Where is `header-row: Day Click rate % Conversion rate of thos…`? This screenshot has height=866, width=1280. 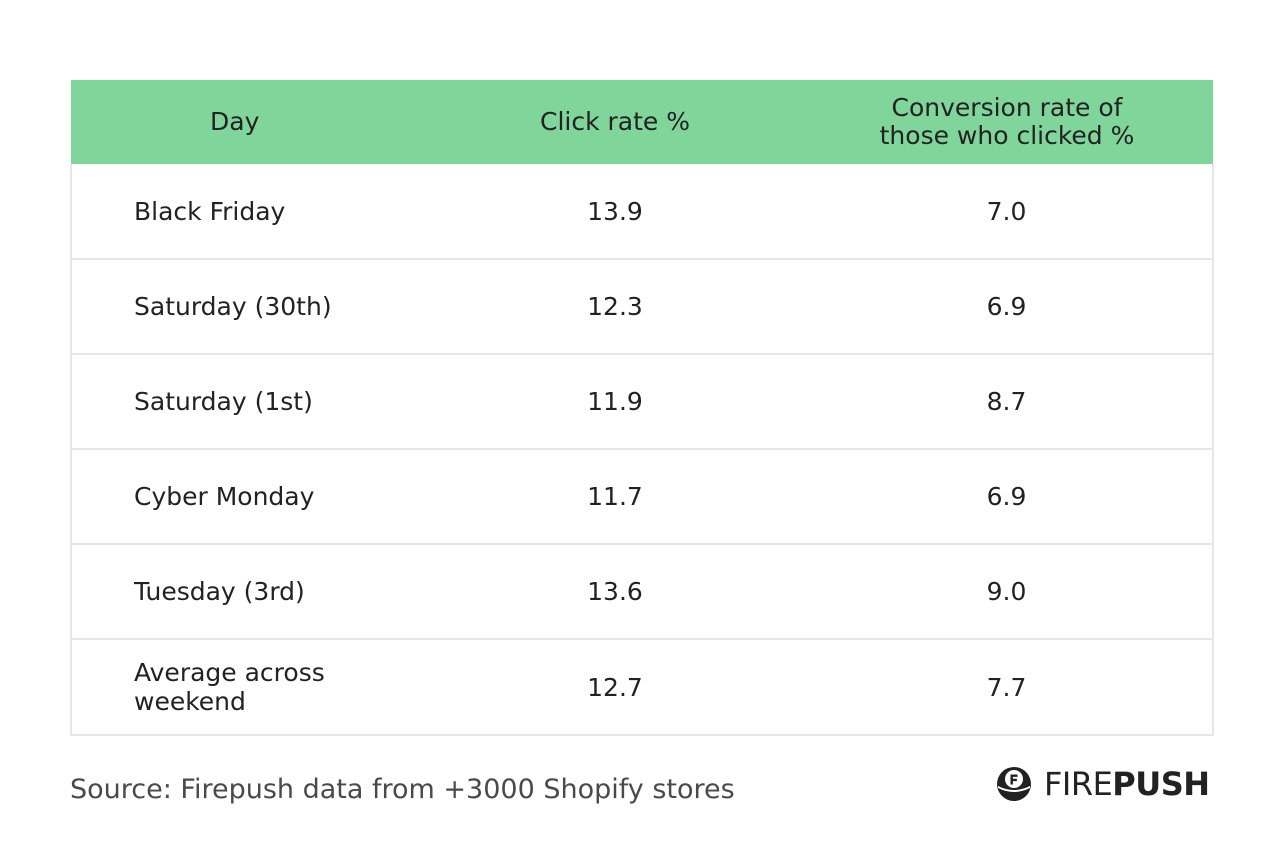
header-row: Day Click rate % Conversion rate of thos… is located at coordinates (642, 122).